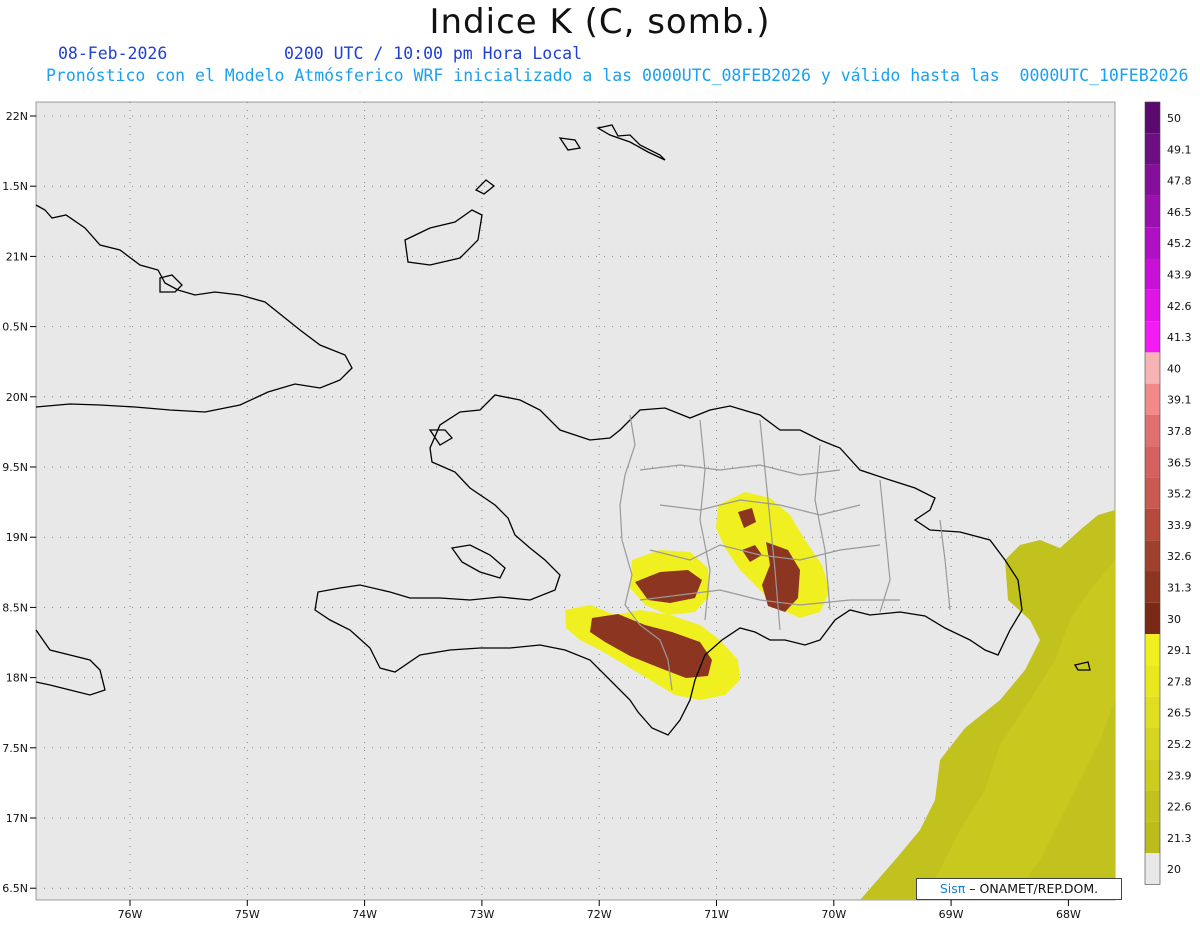  What do you see at coordinates (1179, 681) in the screenshot?
I see `colorbar-label: 27.8` at bounding box center [1179, 681].